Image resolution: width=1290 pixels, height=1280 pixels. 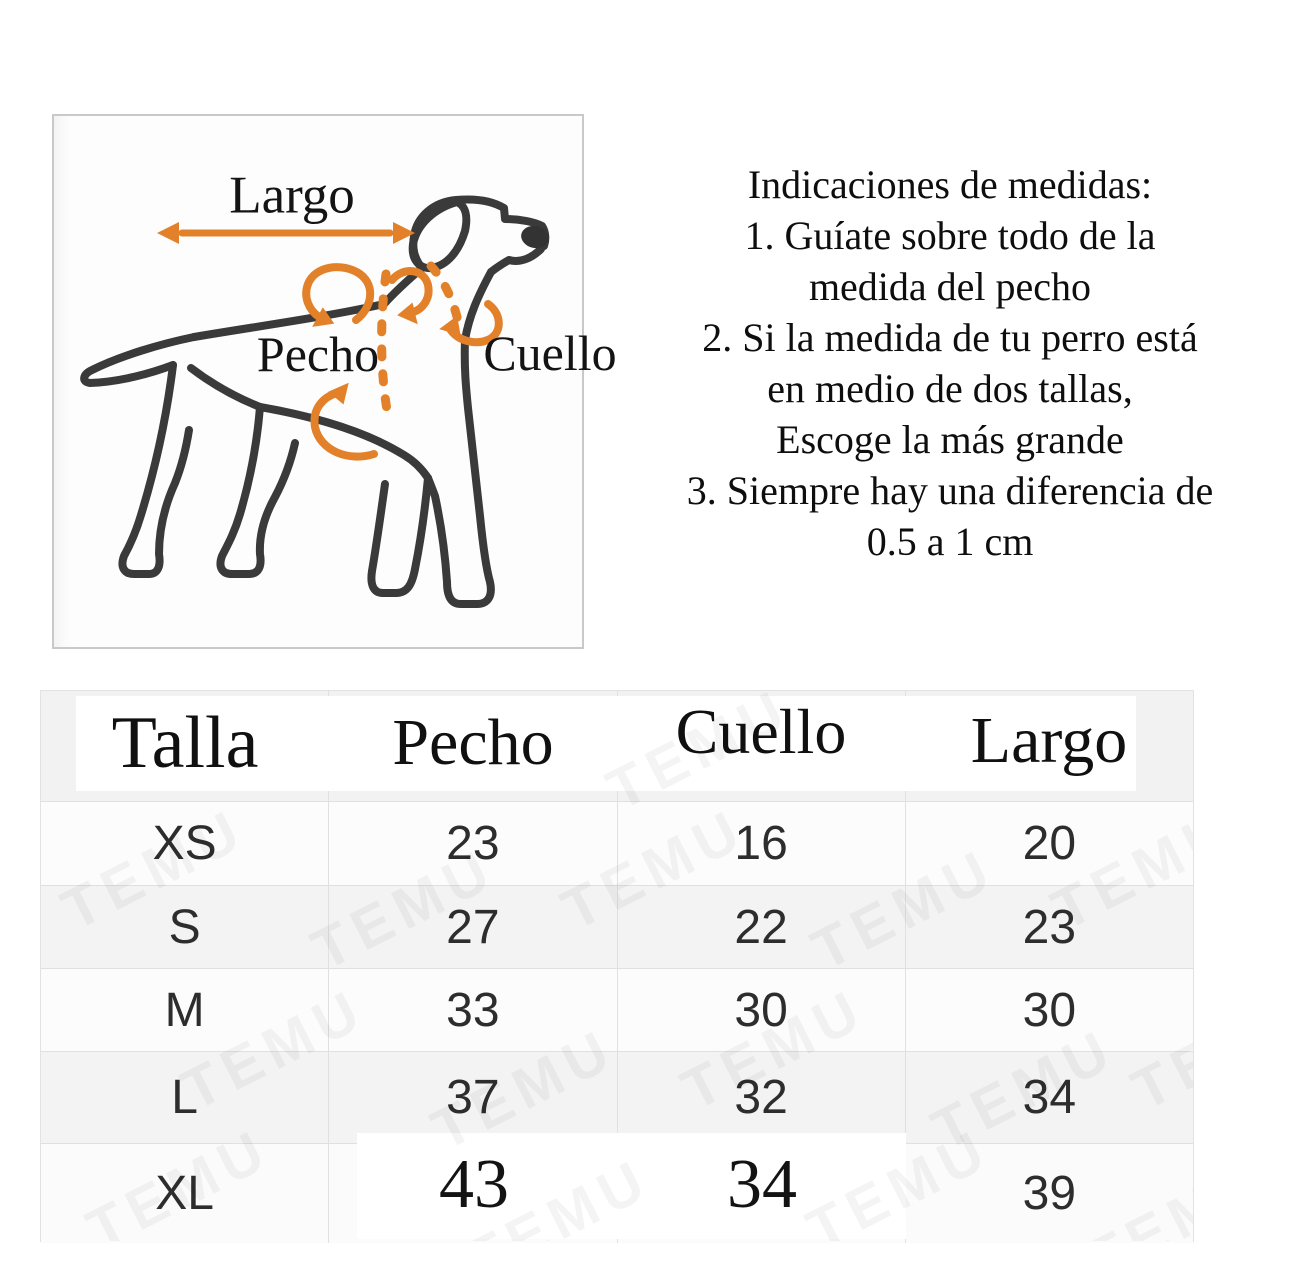 I want to click on cell-talla: L, so click(x=184, y=1097).